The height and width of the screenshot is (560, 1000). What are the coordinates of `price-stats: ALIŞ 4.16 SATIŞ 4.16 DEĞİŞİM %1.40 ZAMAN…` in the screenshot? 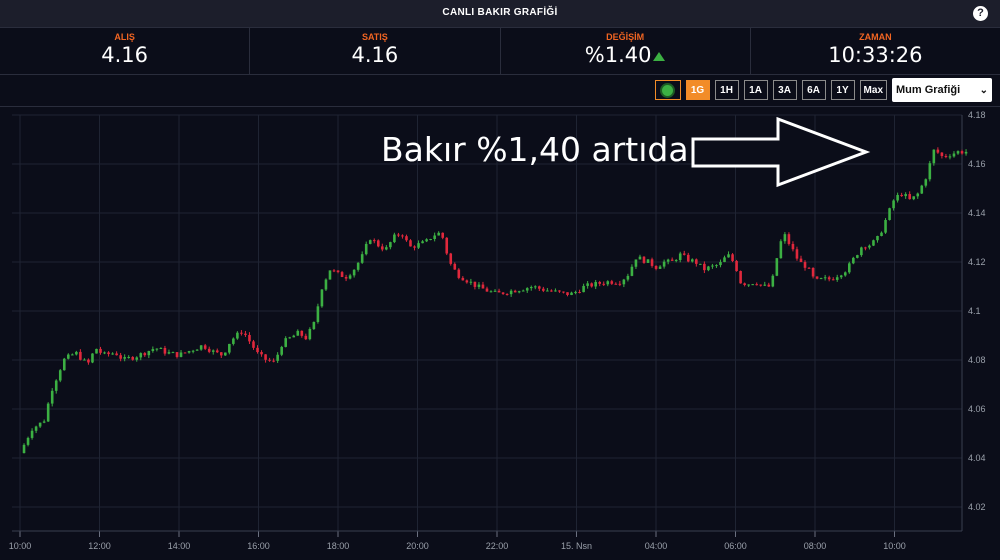 It's located at (500, 51).